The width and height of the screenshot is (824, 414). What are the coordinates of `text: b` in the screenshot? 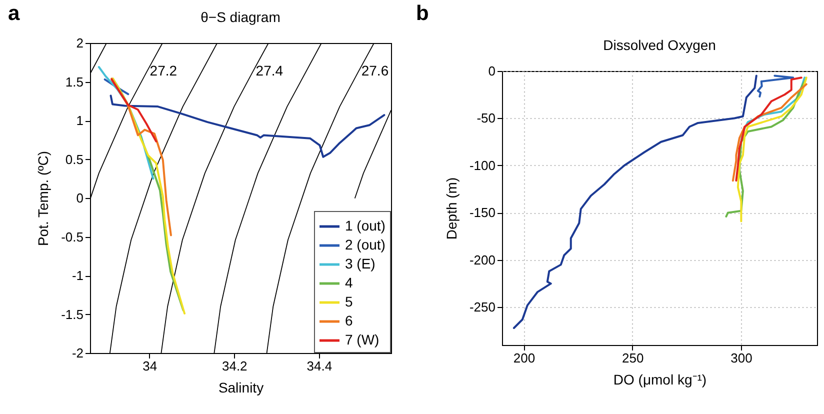 It's located at (422, 14).